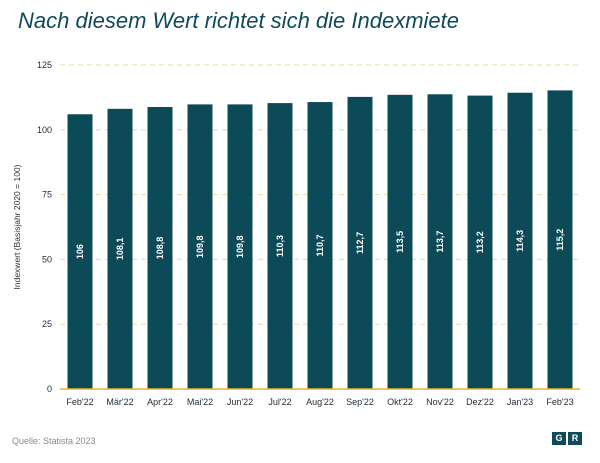 The image size is (600, 463). What do you see at coordinates (400, 402) in the screenshot?
I see `x-tick-label: Okt'22` at bounding box center [400, 402].